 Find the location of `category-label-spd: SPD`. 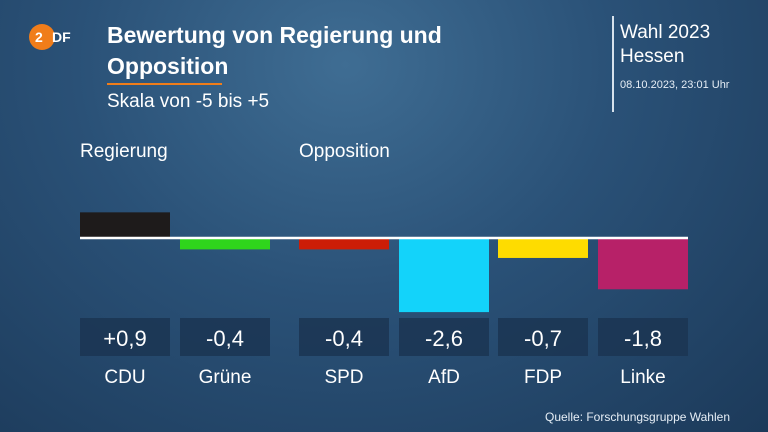

category-label-spd: SPD is located at coordinates (343, 377).